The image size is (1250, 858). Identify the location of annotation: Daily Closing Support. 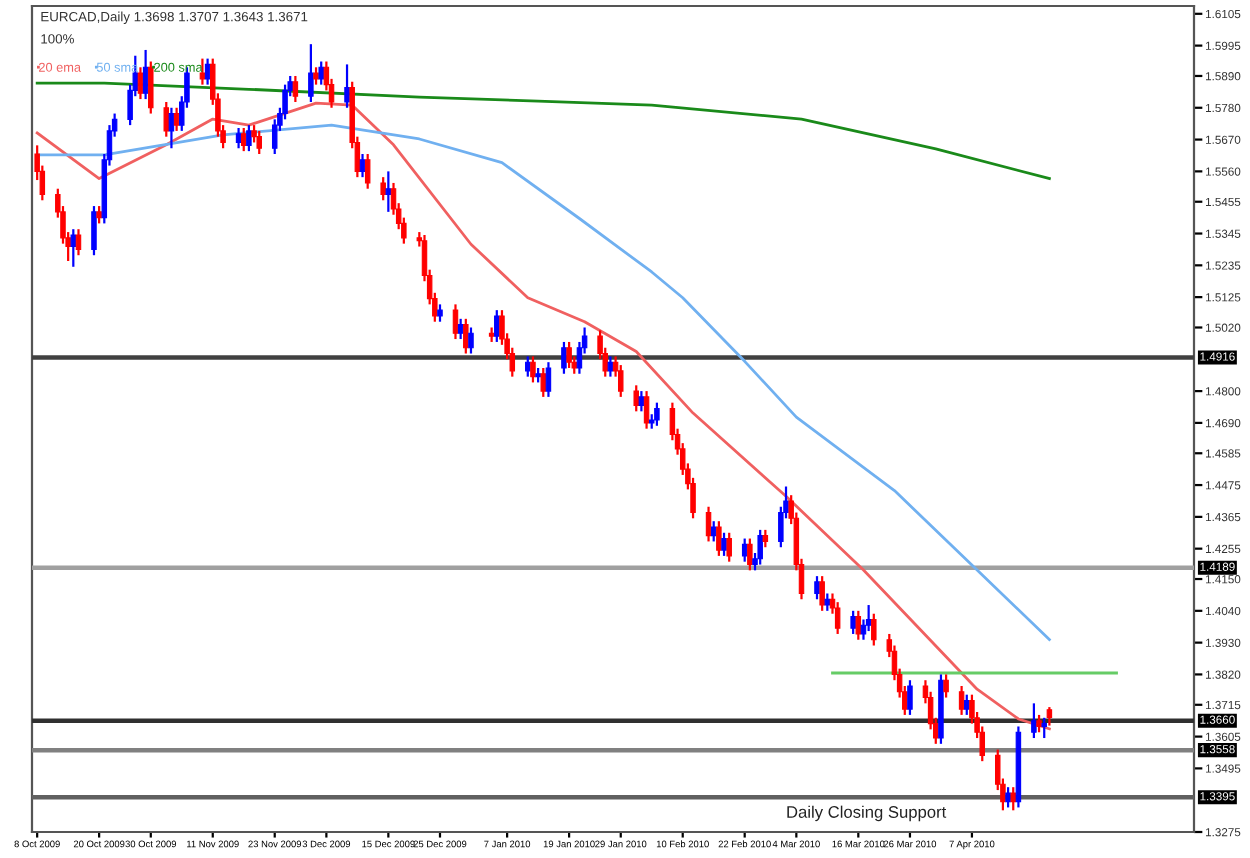
(867, 813).